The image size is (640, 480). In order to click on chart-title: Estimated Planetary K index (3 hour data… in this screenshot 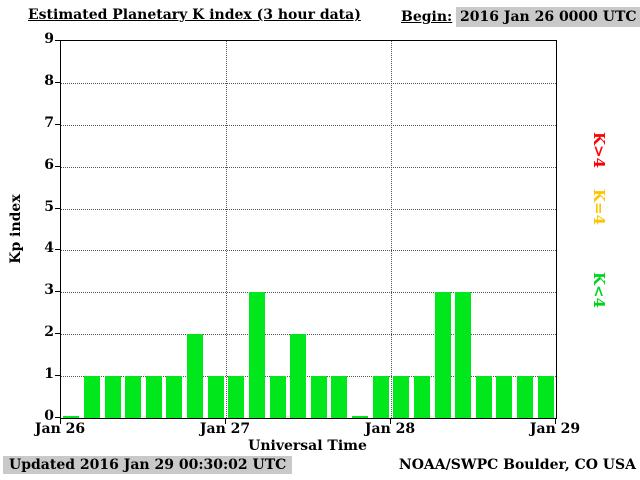, I will do `click(194, 15)`.